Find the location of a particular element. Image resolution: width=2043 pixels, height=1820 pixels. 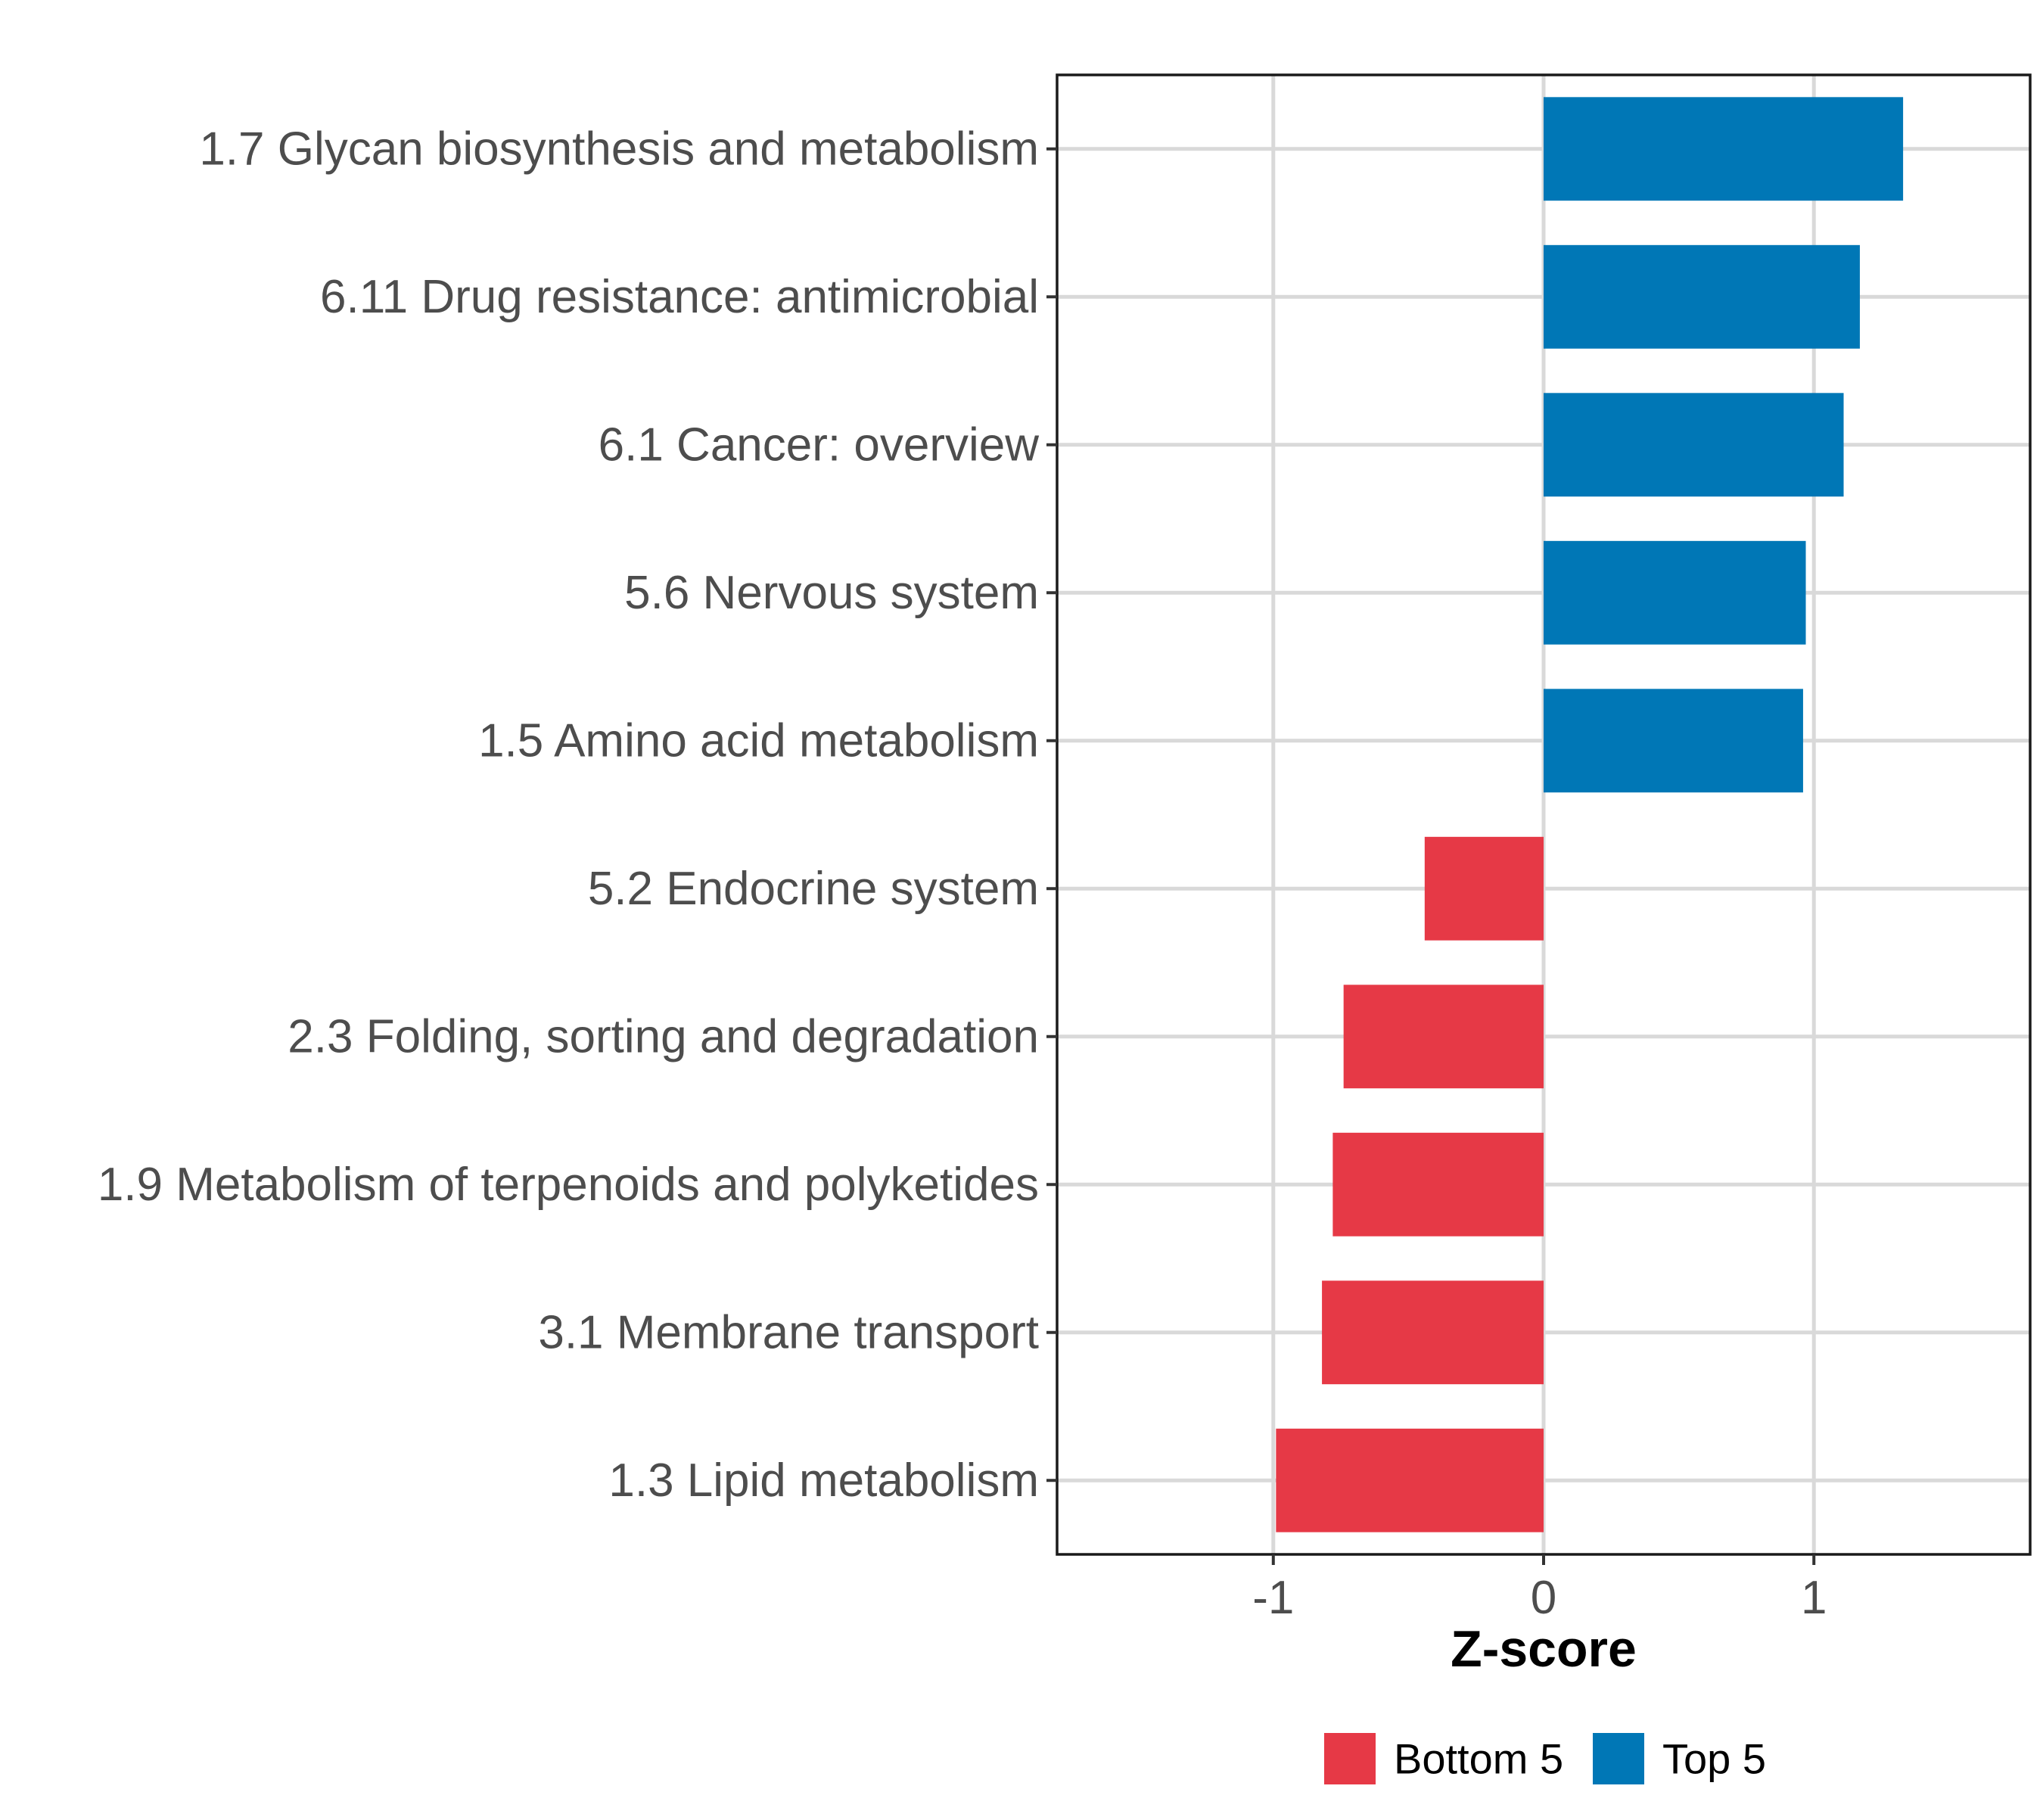

x-tick-label: 0 is located at coordinates (1543, 1598).